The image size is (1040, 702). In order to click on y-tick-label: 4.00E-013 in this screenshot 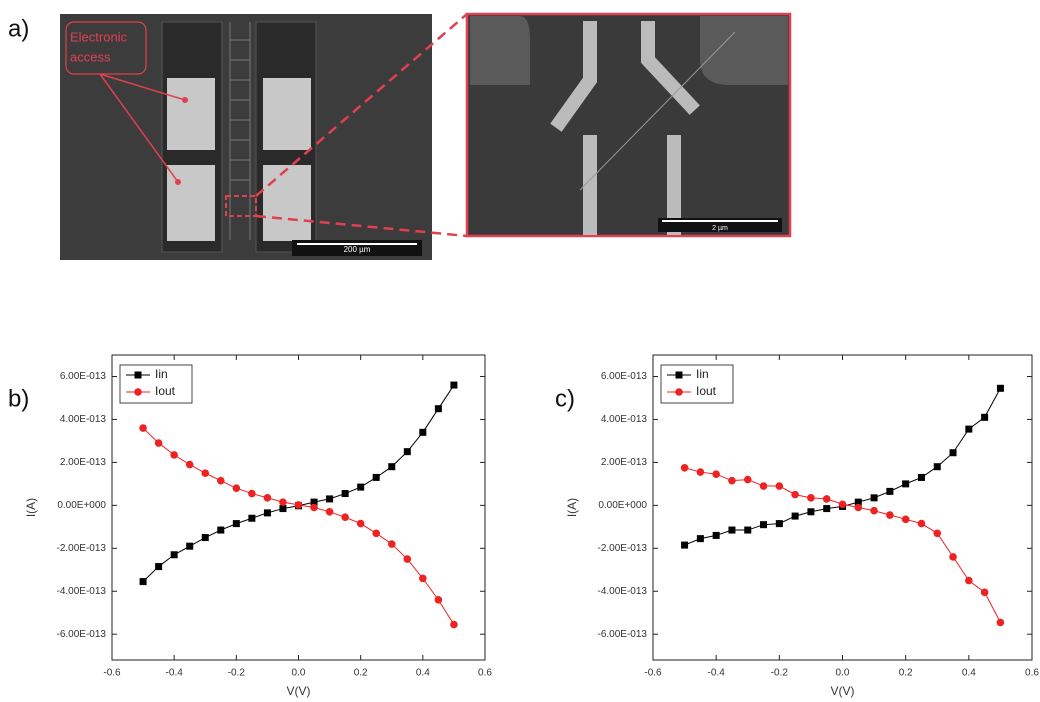, I will do `click(83, 419)`.